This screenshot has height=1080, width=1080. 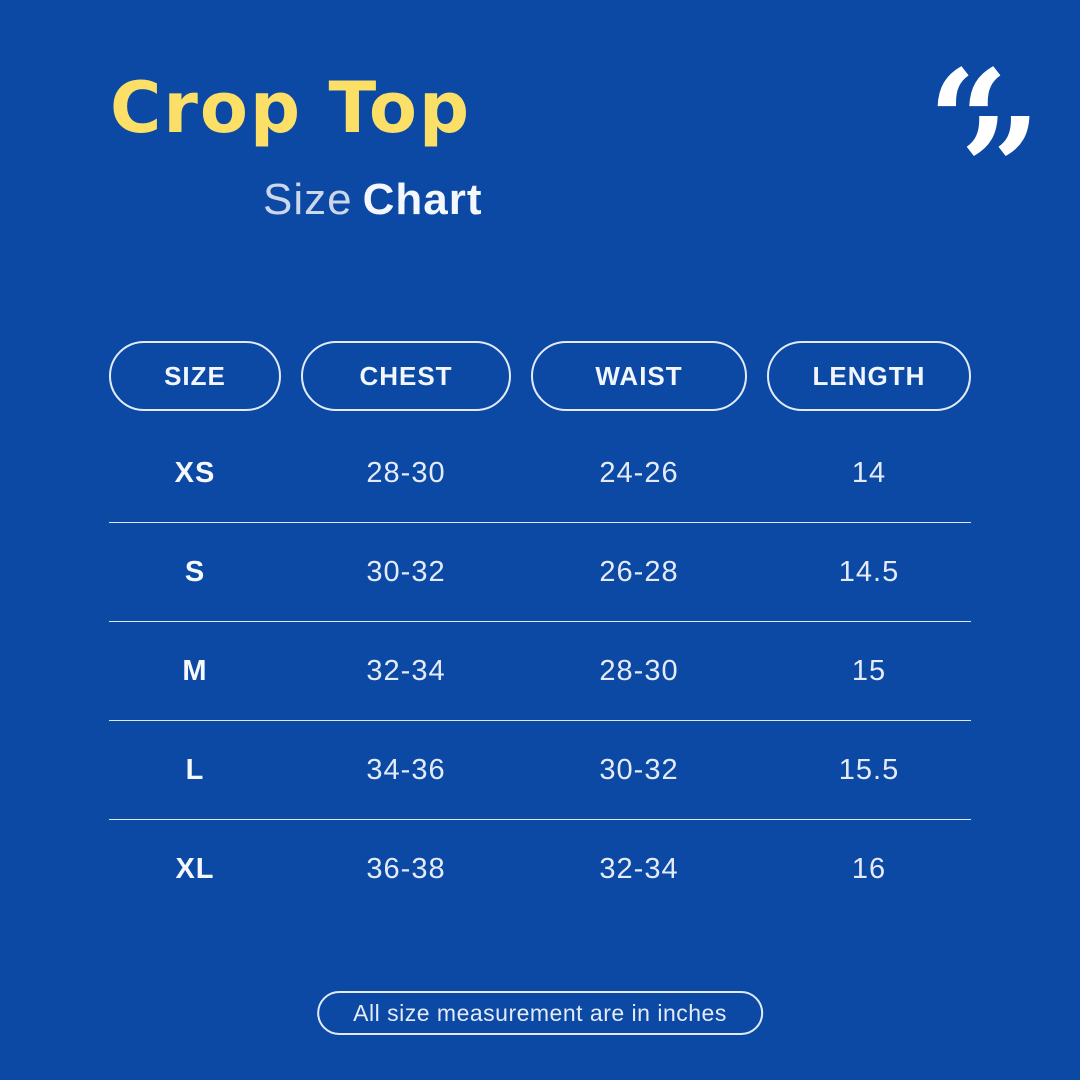 I want to click on table-row-m: M 32-34 28-30 15, so click(x=540, y=671).